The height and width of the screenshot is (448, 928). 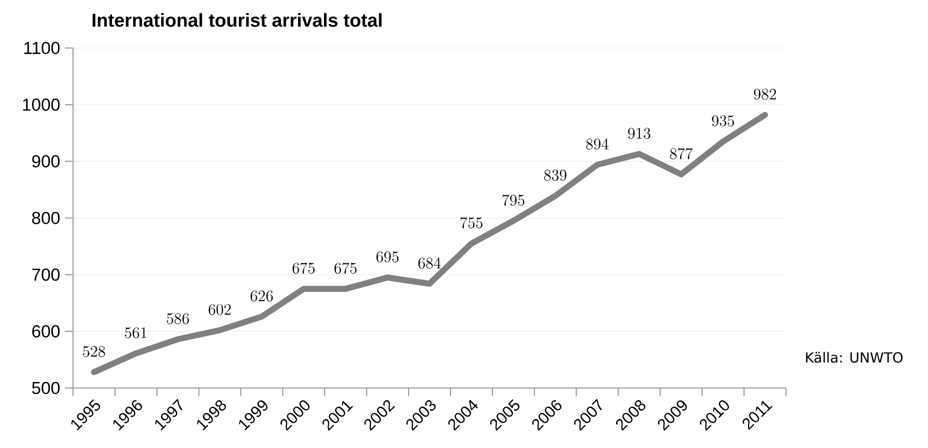 What do you see at coordinates (723, 120) in the screenshot?
I see `data-label: 935` at bounding box center [723, 120].